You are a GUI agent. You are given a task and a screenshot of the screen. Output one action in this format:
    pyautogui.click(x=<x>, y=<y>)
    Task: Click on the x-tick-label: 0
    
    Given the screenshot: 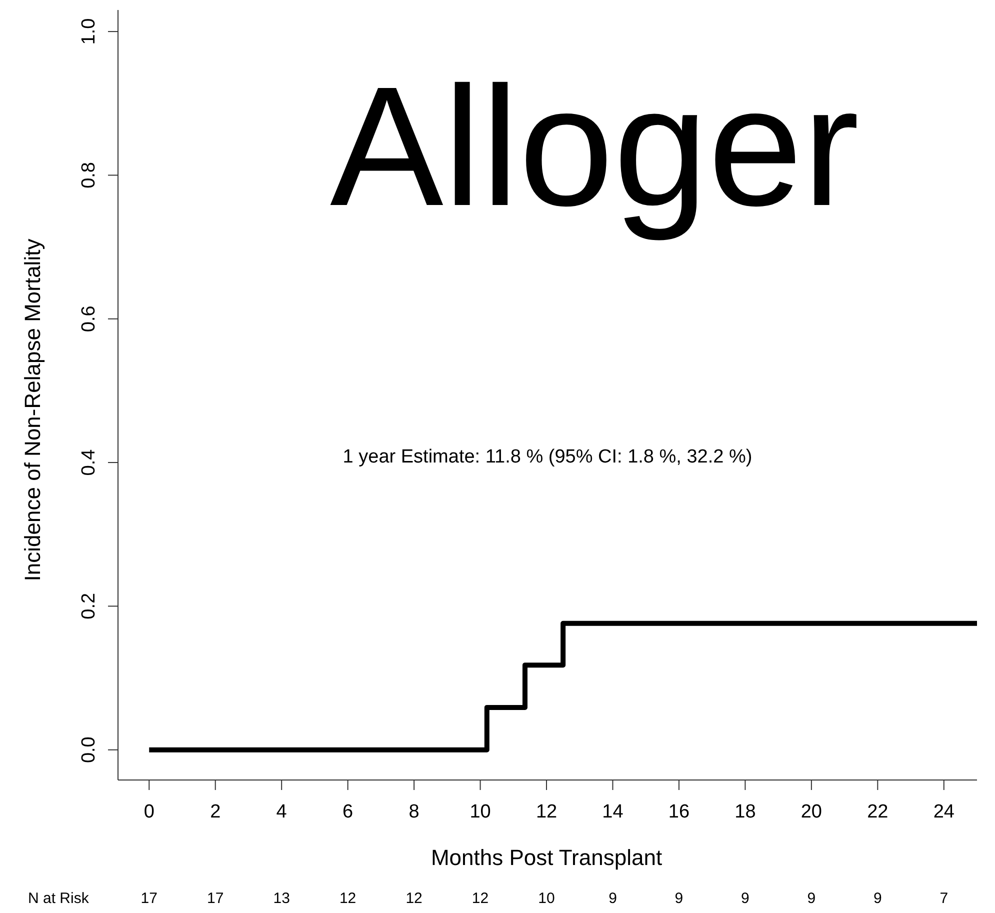 What is the action you would take?
    pyautogui.click(x=149, y=812)
    